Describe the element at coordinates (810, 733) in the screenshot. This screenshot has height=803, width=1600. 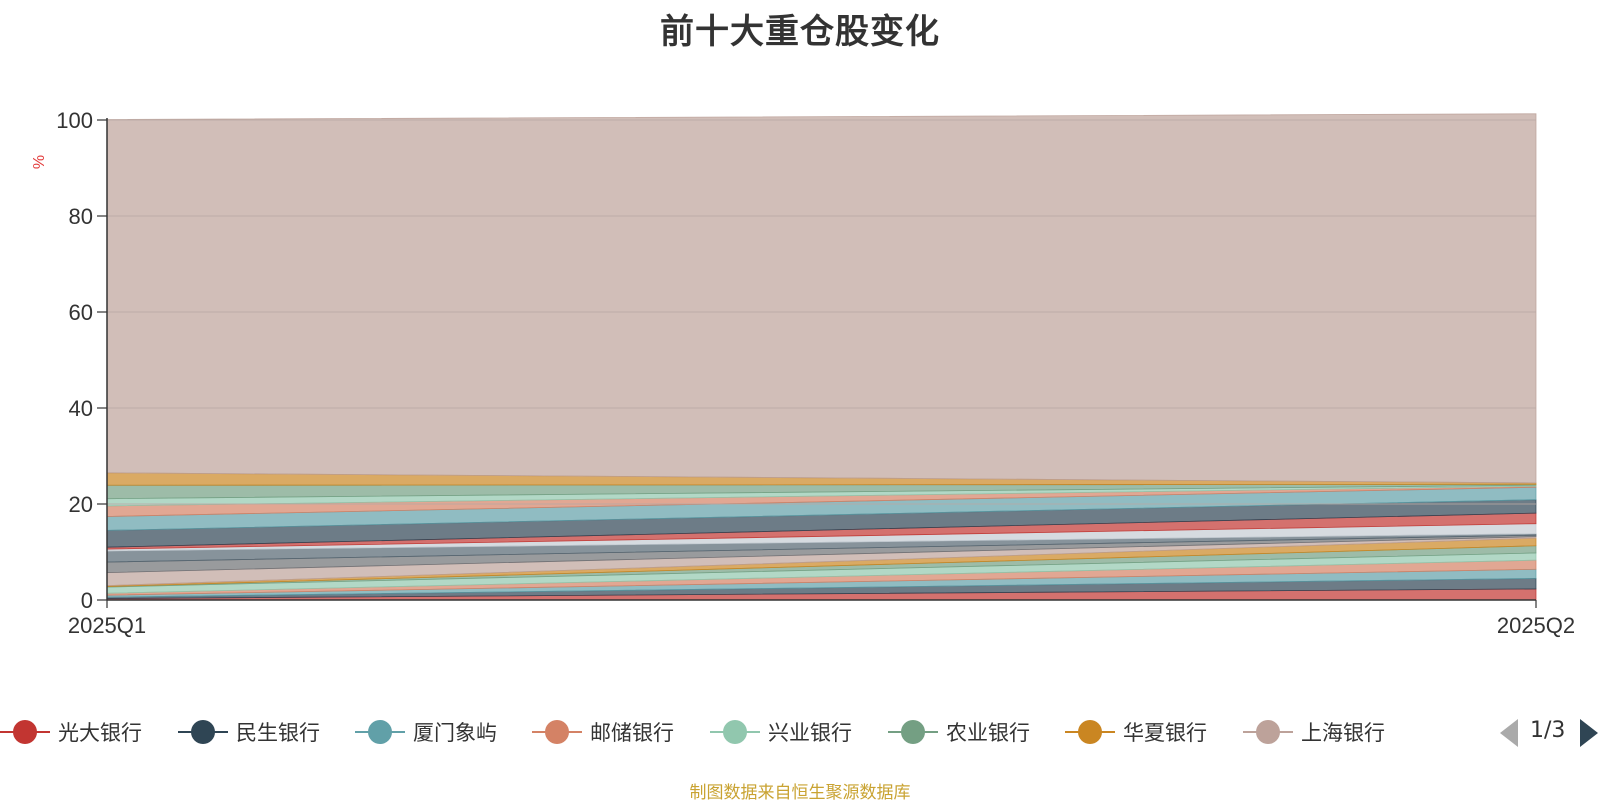
I see `legend-label: 兴业银行` at that location.